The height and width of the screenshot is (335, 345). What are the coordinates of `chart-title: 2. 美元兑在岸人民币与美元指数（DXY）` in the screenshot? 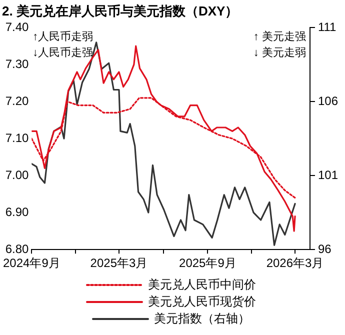 It's located at (120, 10).